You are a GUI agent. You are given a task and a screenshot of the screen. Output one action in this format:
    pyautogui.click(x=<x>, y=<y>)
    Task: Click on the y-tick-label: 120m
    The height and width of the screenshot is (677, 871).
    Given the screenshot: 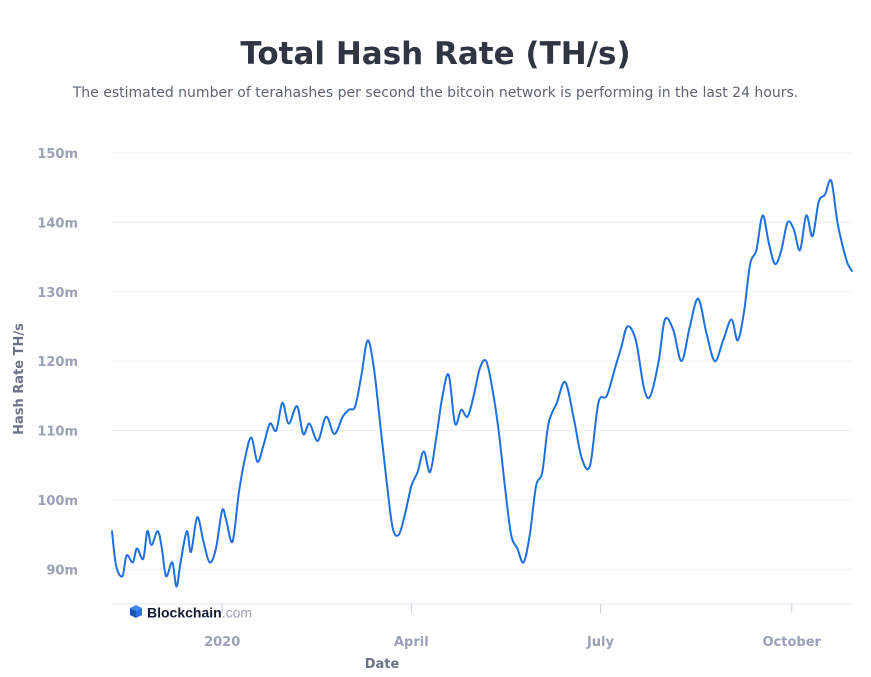 What is the action you would take?
    pyautogui.click(x=57, y=362)
    